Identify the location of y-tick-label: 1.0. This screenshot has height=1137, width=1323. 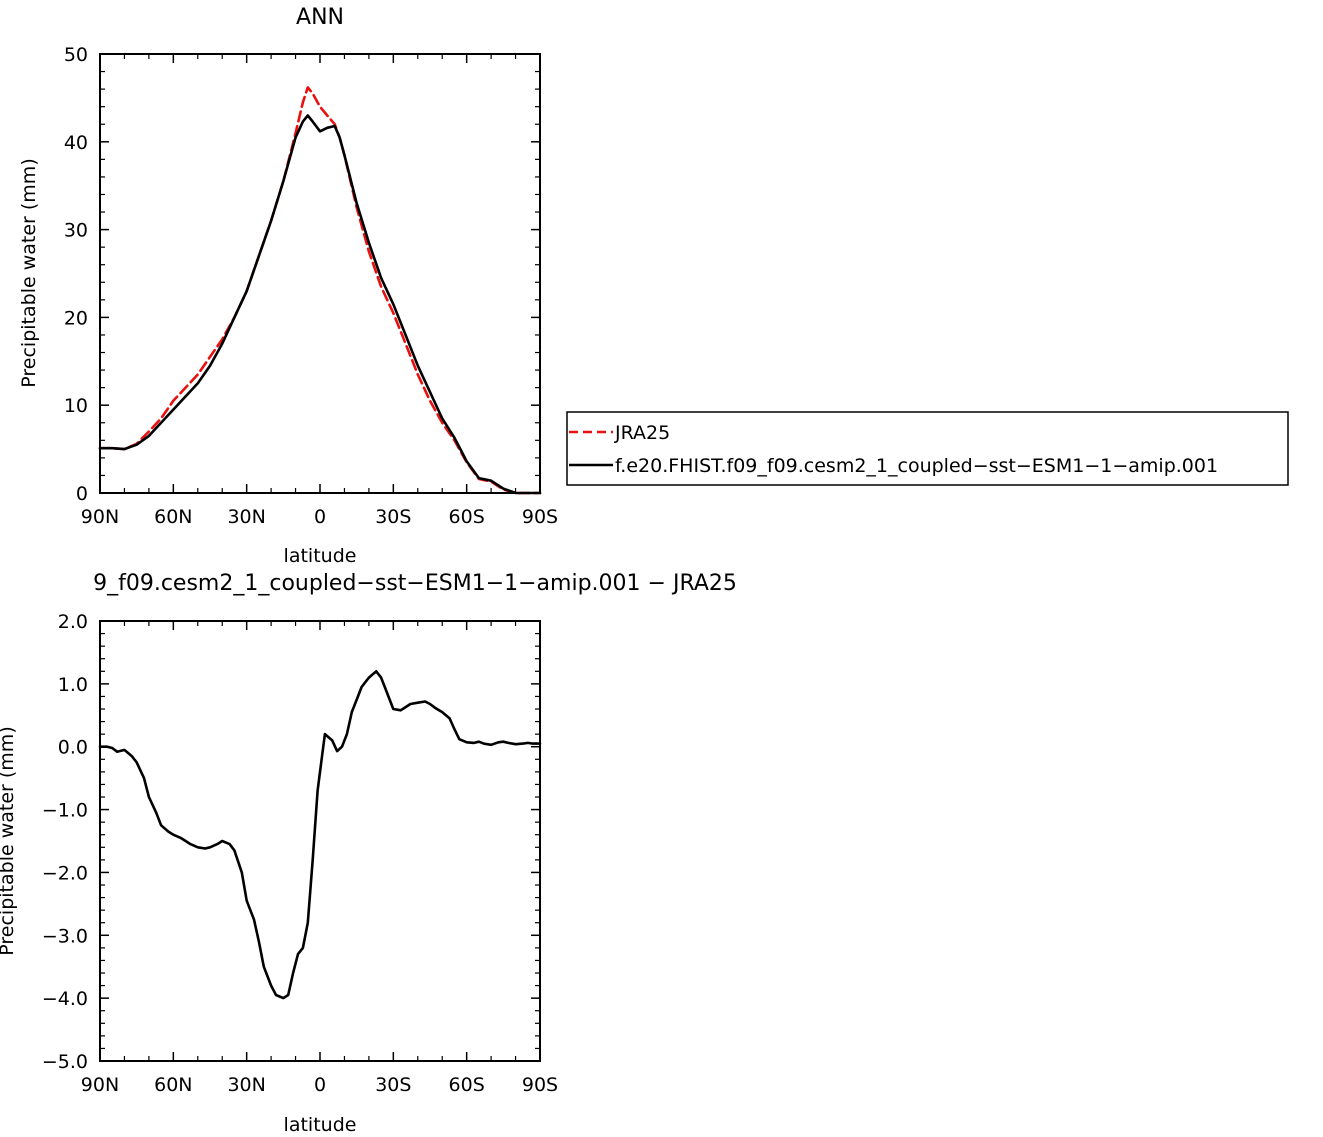
(73, 685).